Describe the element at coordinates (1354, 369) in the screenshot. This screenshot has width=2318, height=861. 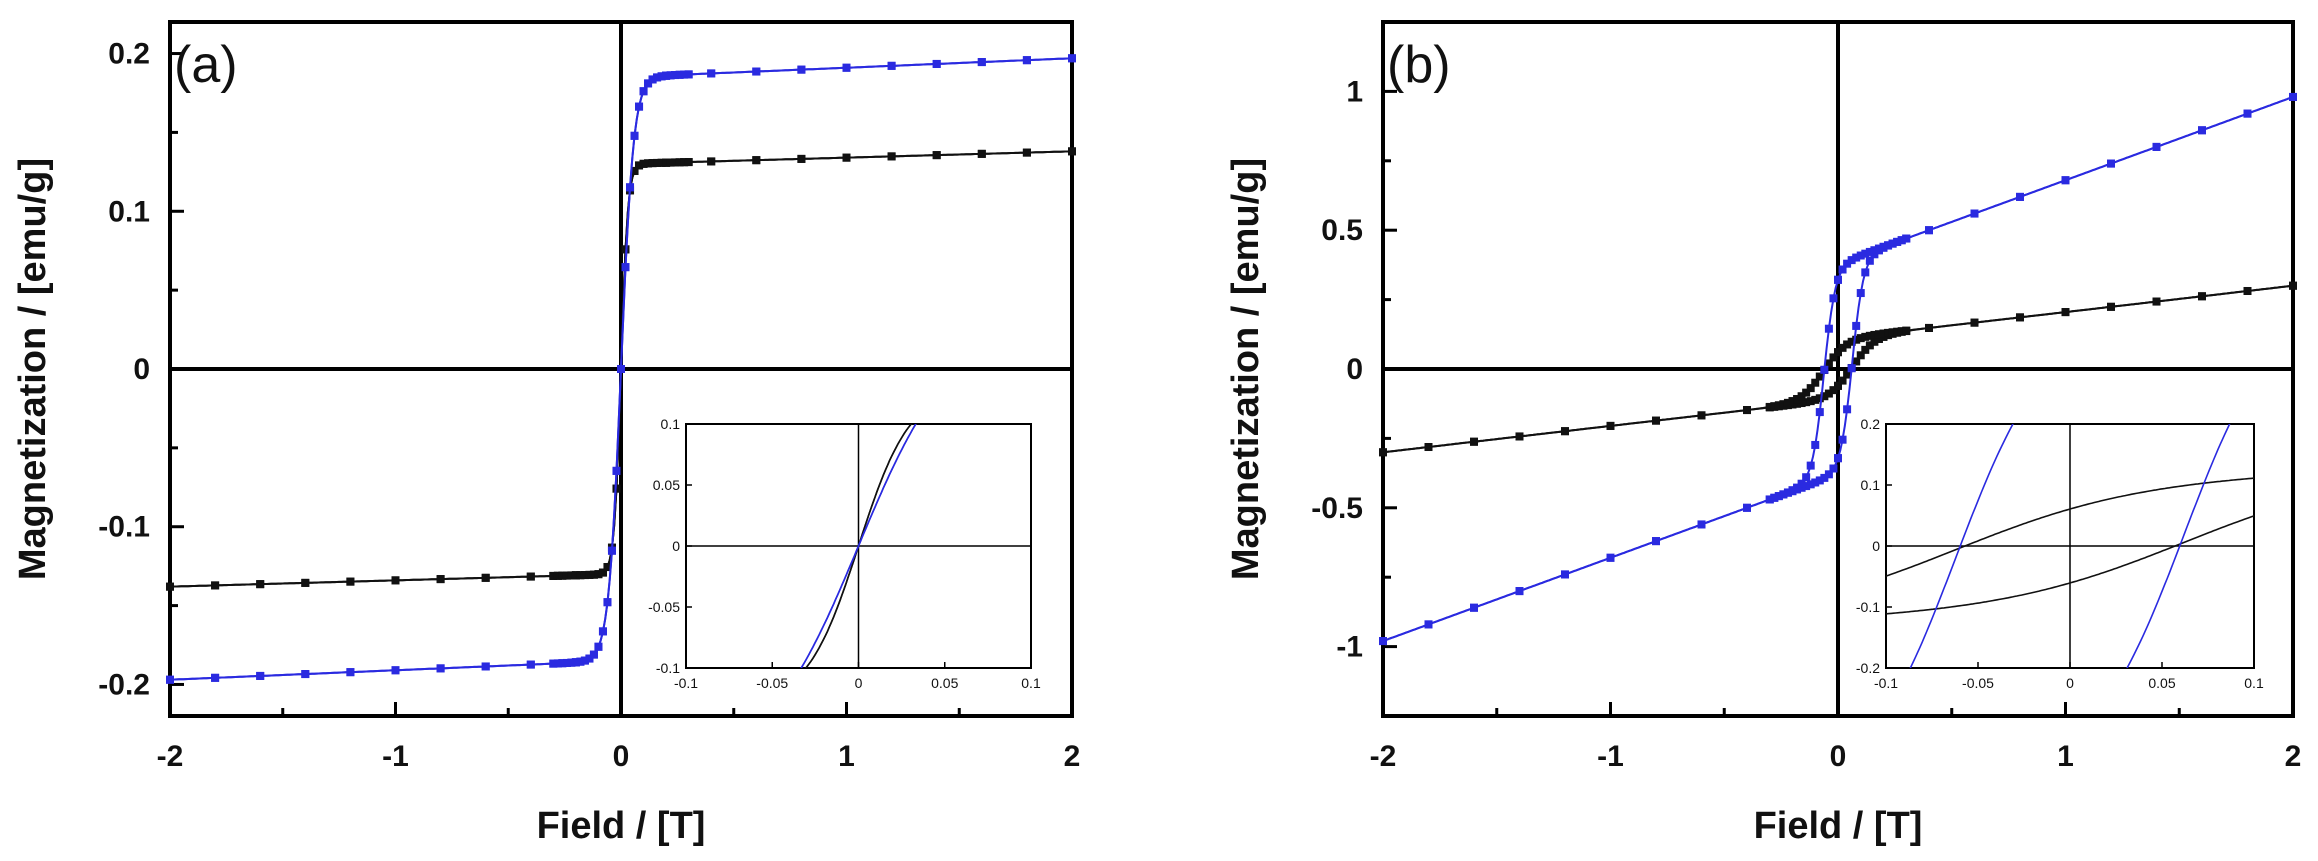
I see `y-tick-label: 0` at that location.